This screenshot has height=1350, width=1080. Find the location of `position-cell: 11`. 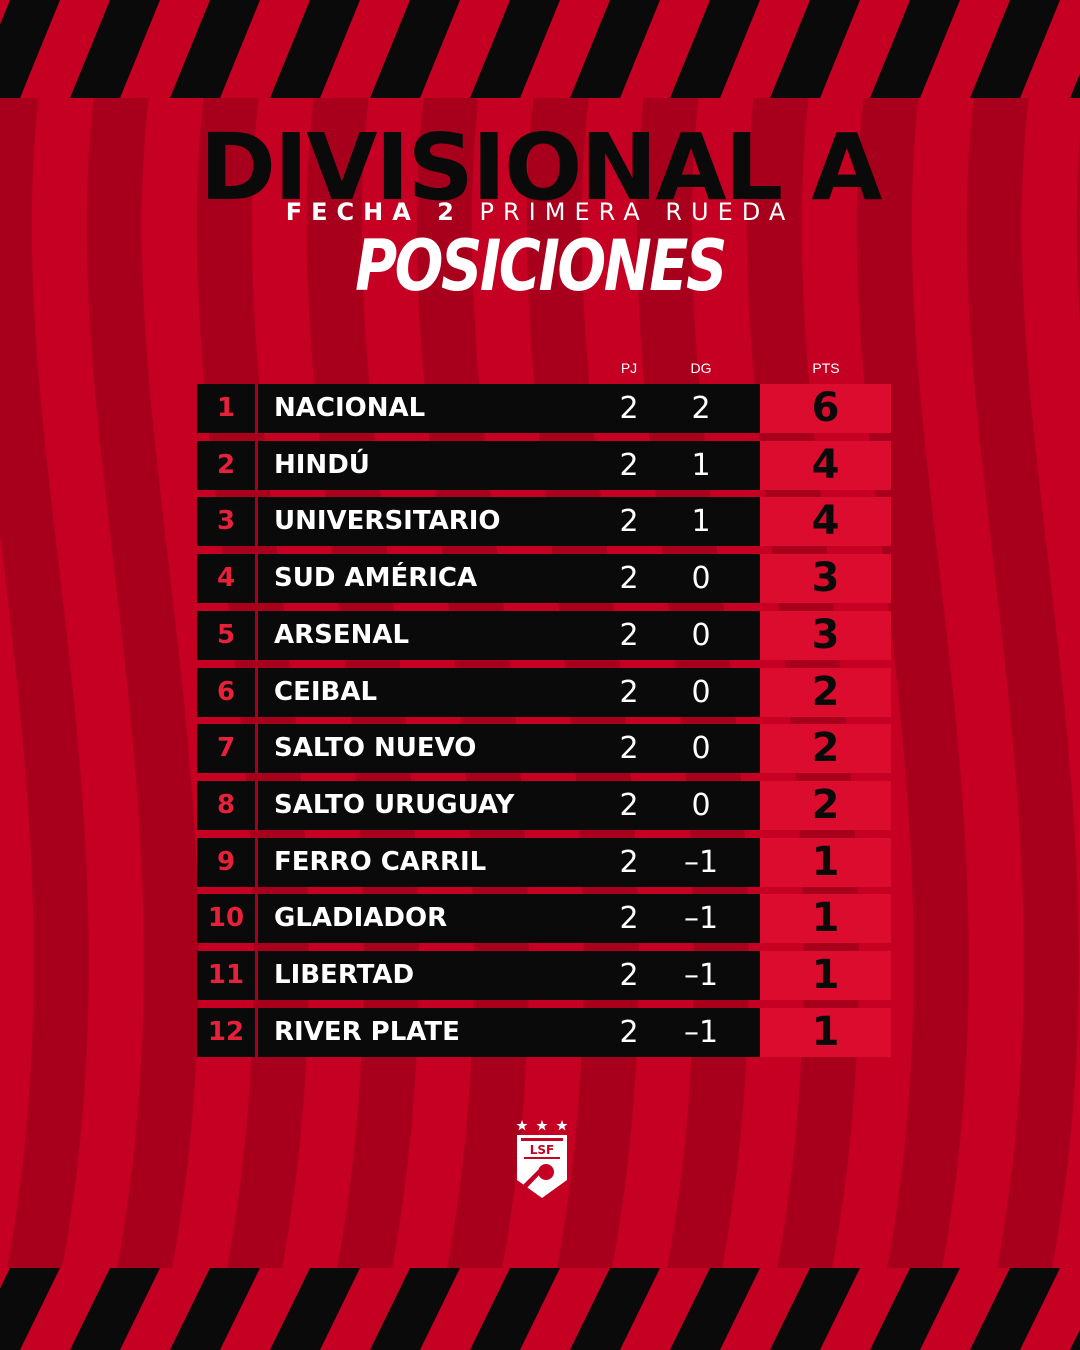

position-cell: 11 is located at coordinates (226, 975).